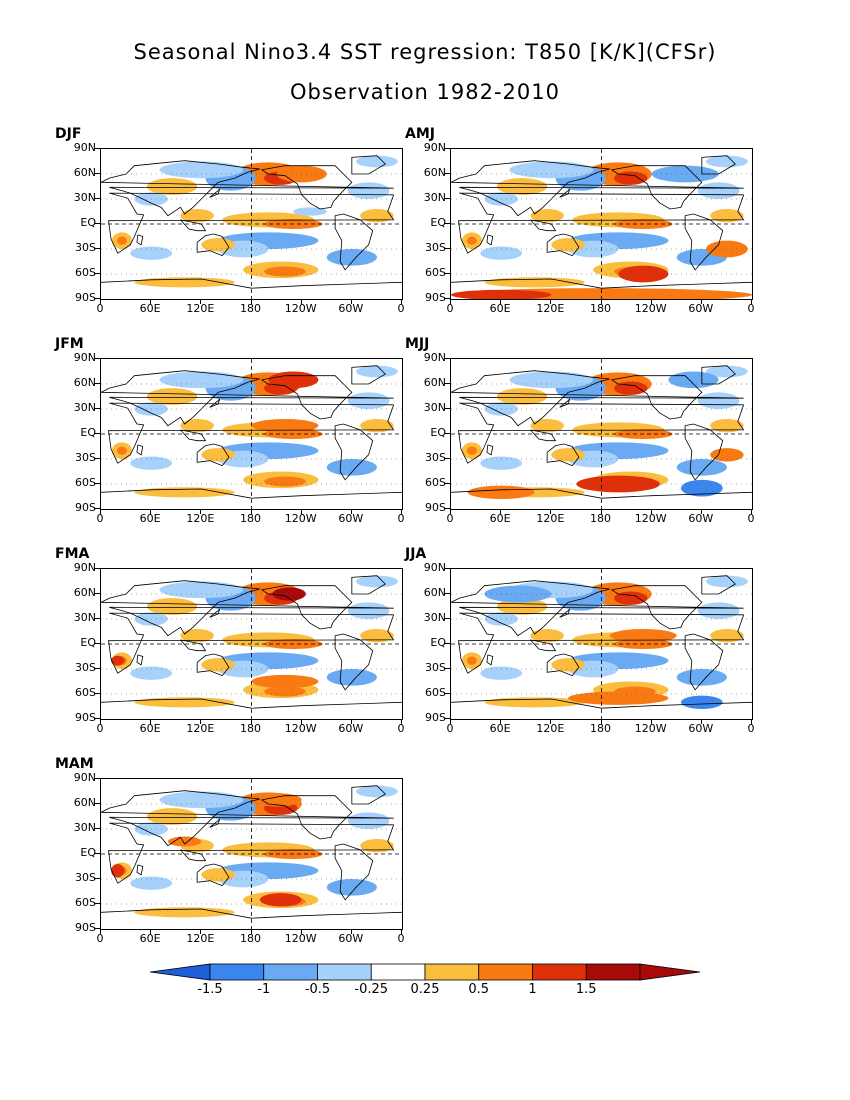  I want to click on colorbar-label: -0.5, so click(317, 989).